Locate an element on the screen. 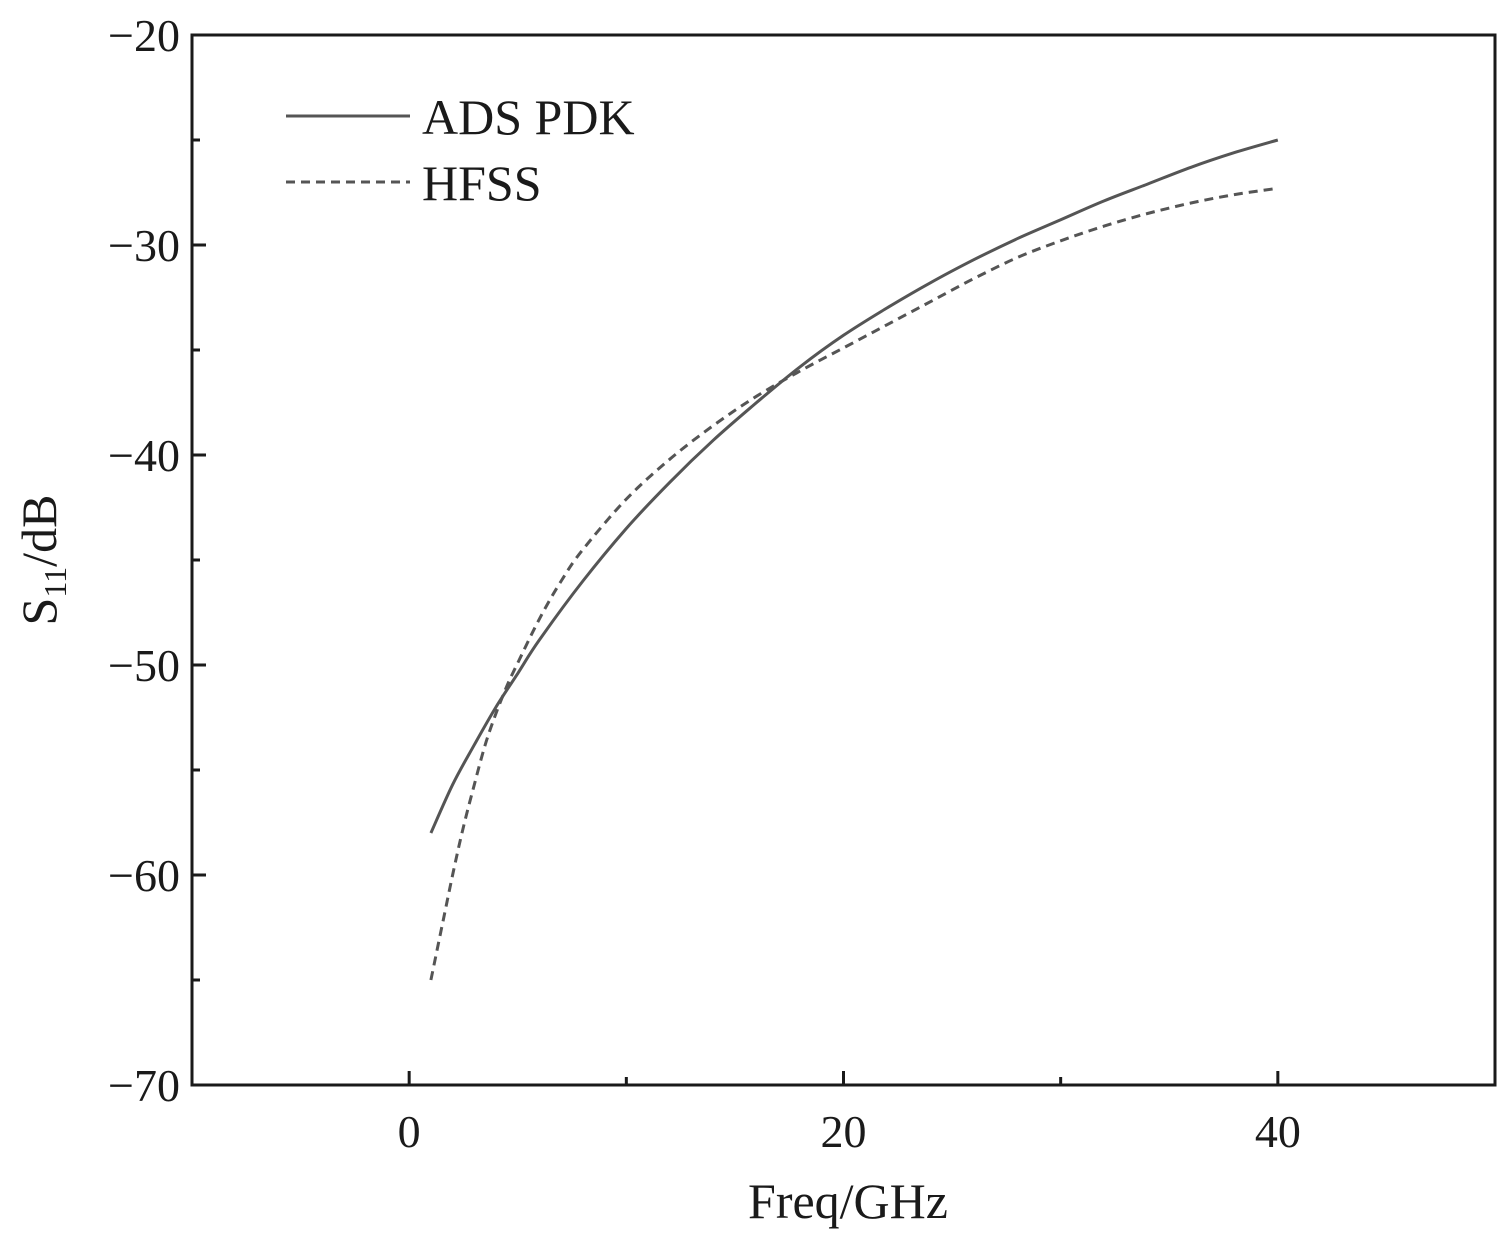 This screenshot has width=1499, height=1237. legend-label-ads-pdk: ADS PDK is located at coordinates (528, 117).